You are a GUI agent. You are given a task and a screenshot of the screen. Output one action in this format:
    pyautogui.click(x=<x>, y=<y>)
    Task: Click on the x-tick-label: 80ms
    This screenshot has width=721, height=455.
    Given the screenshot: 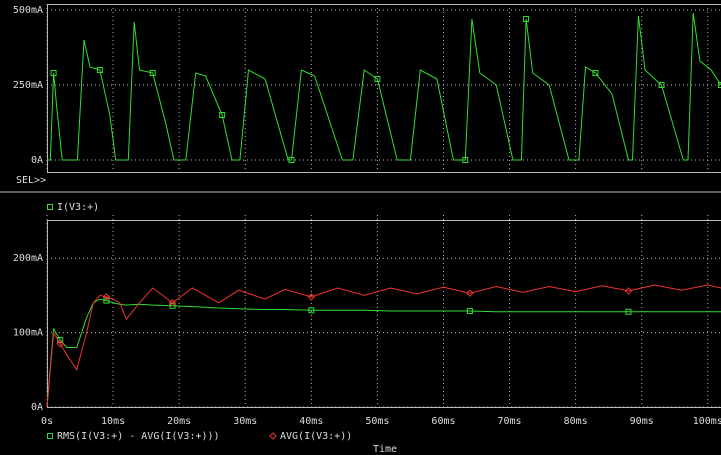 What is the action you would take?
    pyautogui.click(x=576, y=421)
    